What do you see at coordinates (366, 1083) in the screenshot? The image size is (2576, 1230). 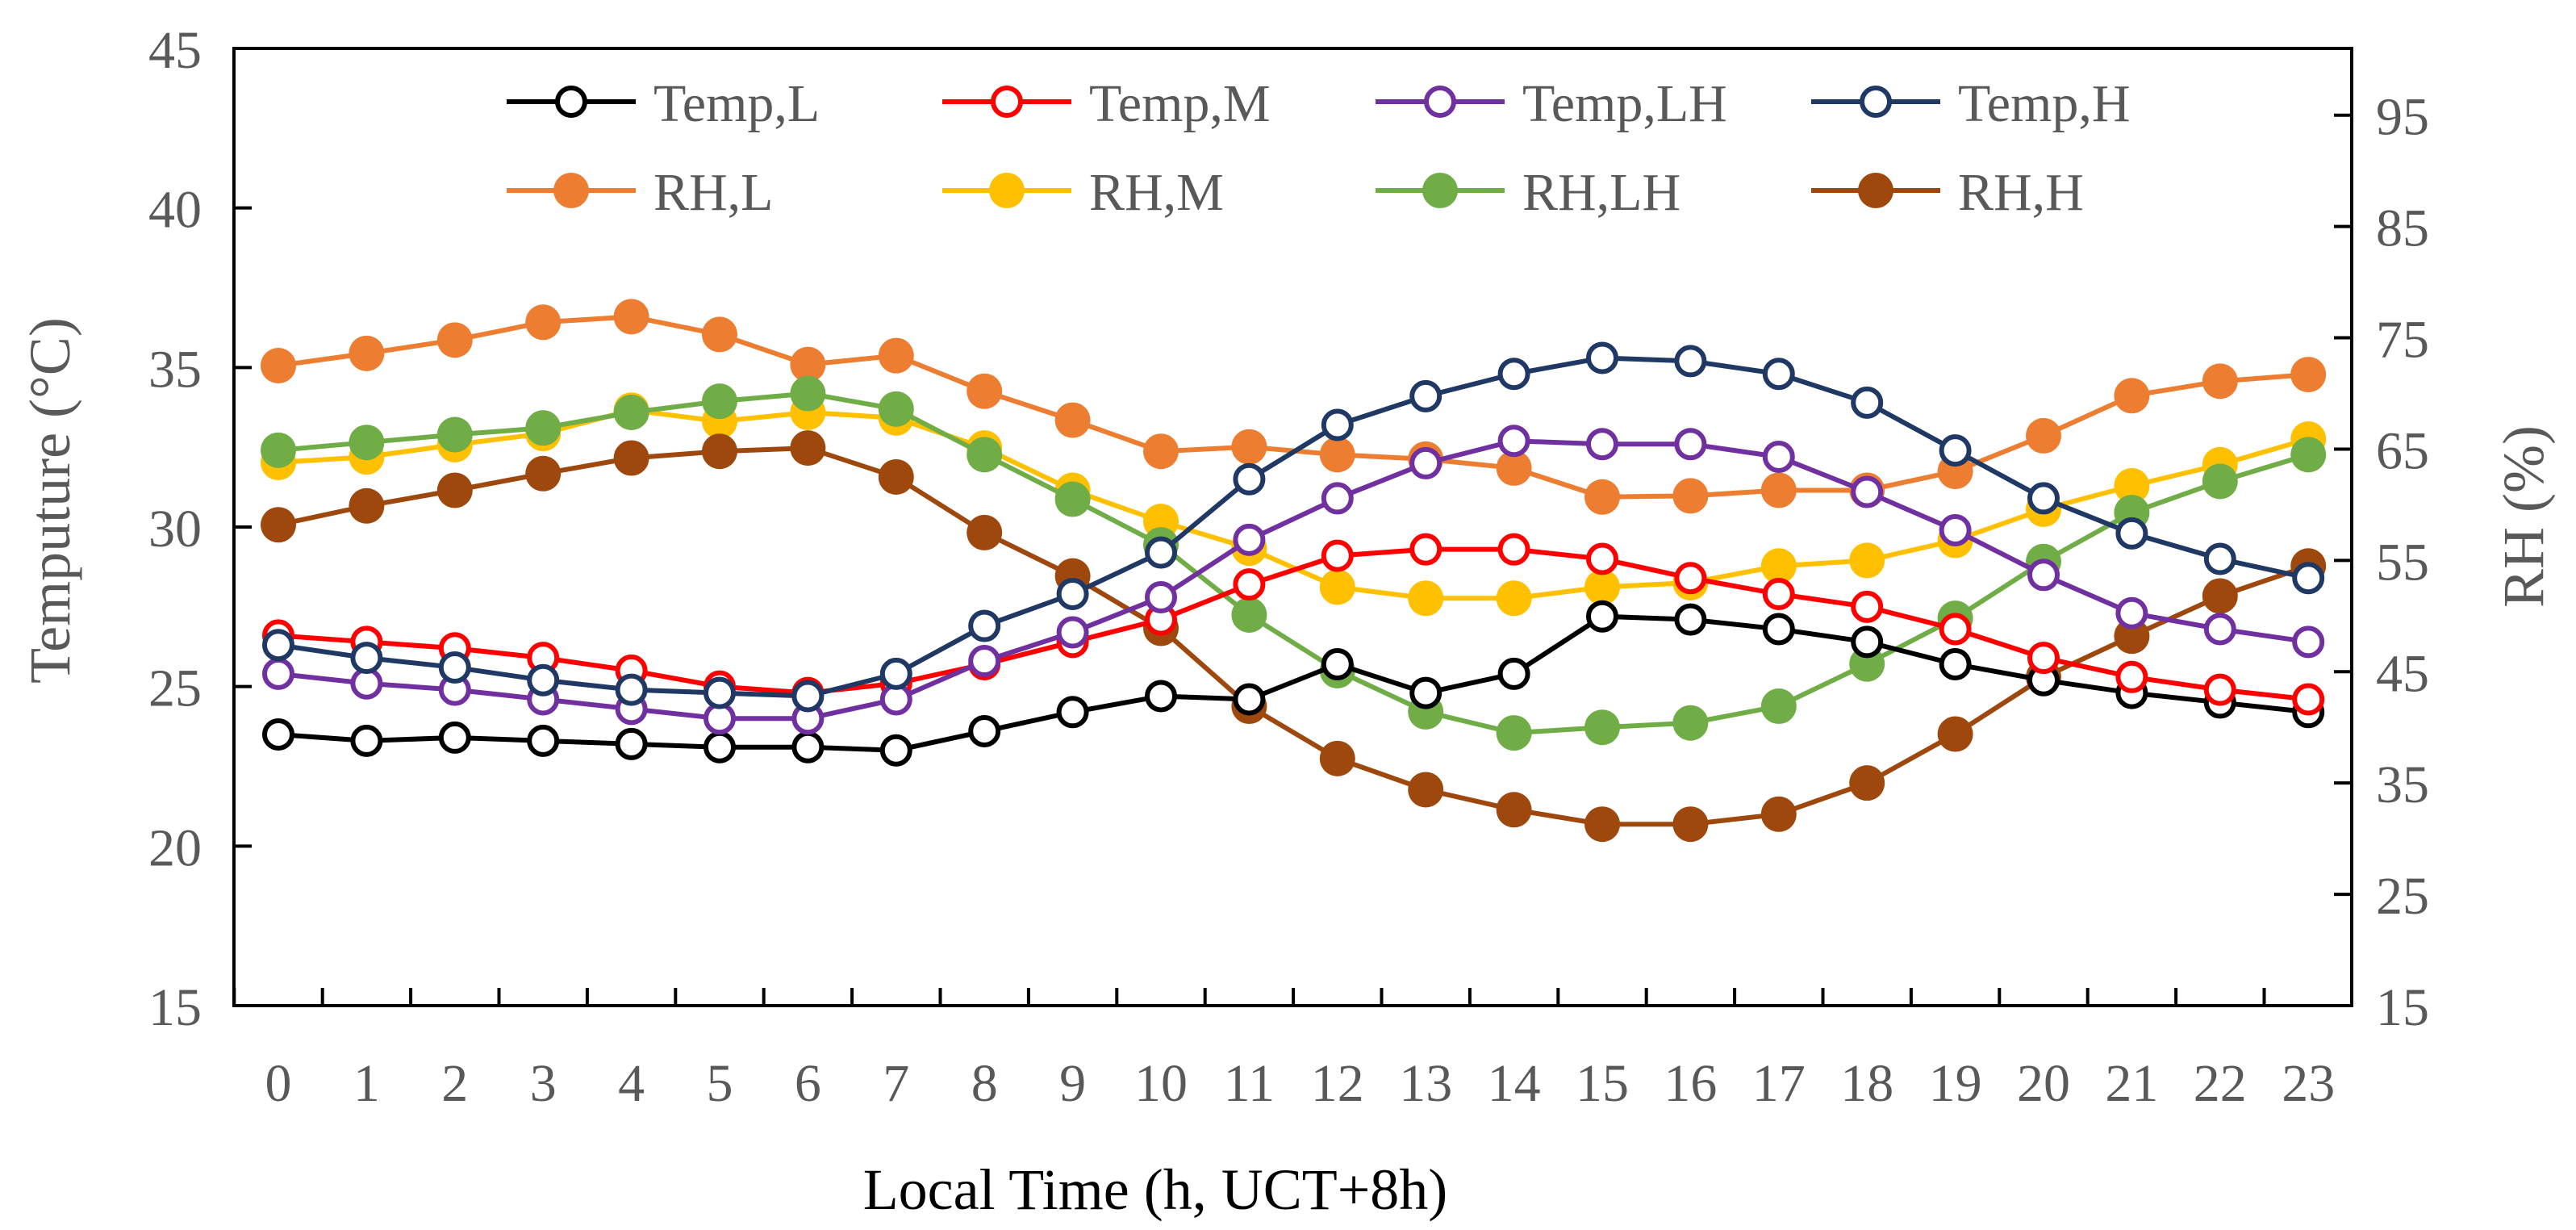 I see `x-tick-label: 1` at bounding box center [366, 1083].